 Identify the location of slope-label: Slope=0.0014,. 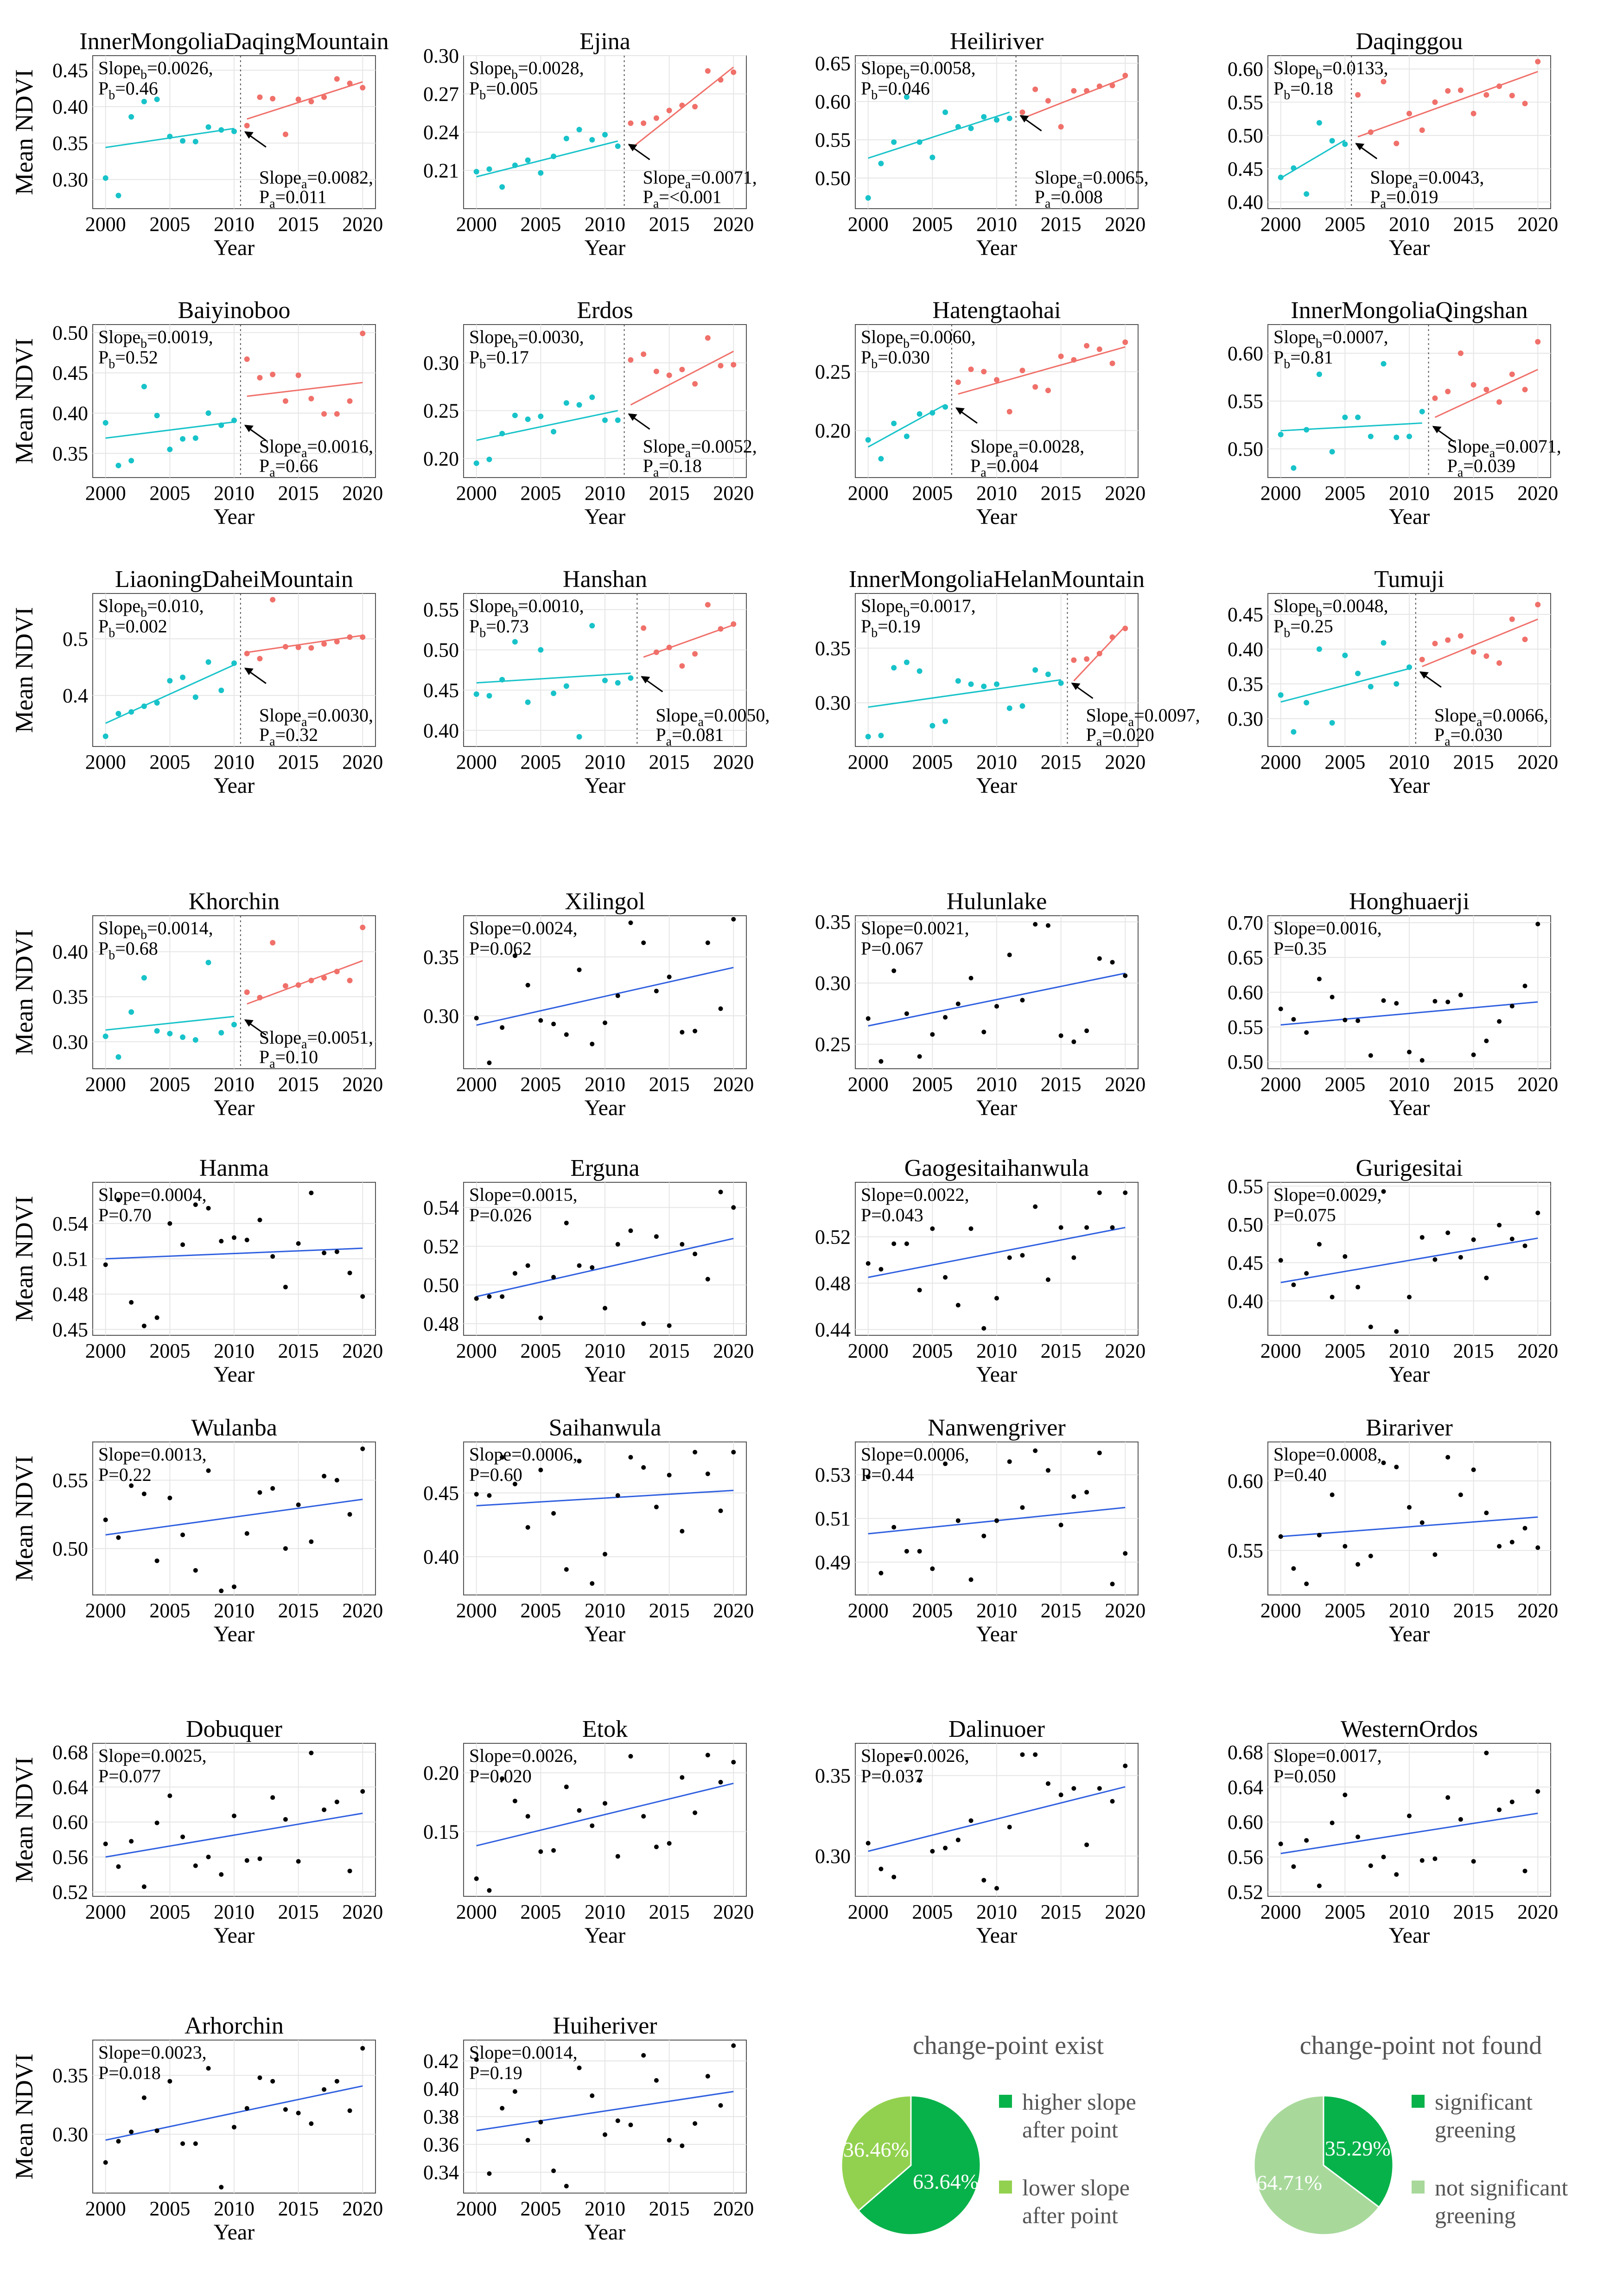
(523, 2052).